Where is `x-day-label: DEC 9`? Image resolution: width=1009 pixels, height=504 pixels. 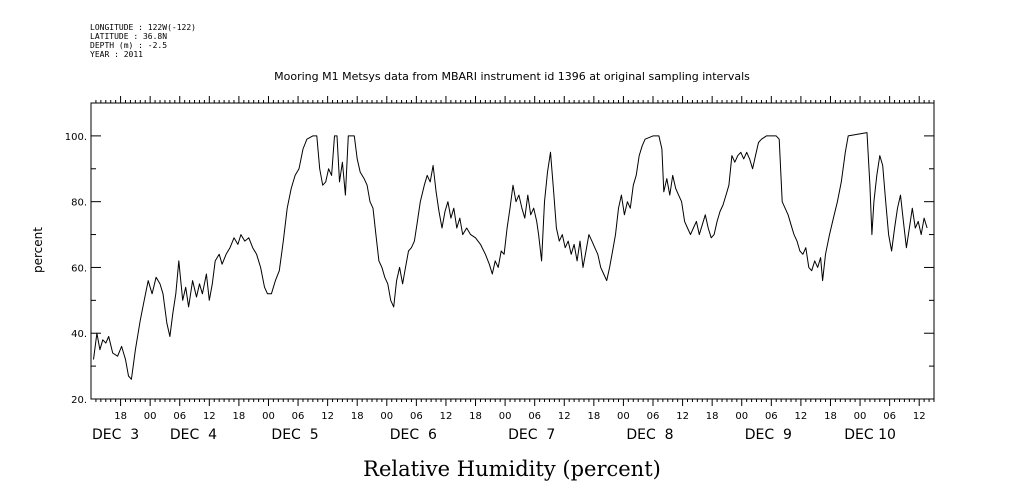
x-day-label: DEC 9 is located at coordinates (768, 435).